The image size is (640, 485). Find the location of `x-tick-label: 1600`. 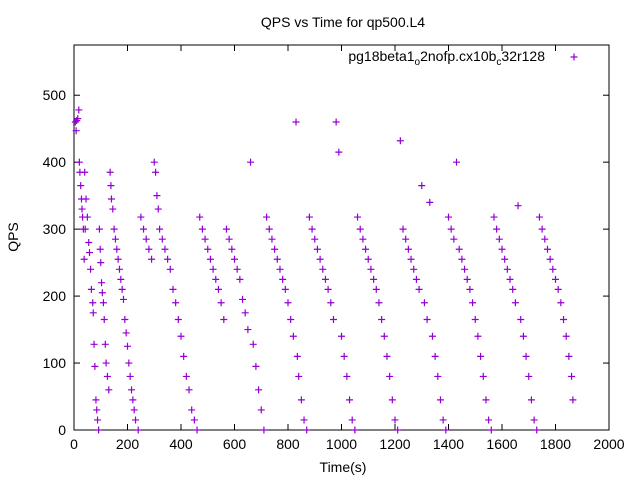

x-tick-label: 1600 is located at coordinates (501, 444).